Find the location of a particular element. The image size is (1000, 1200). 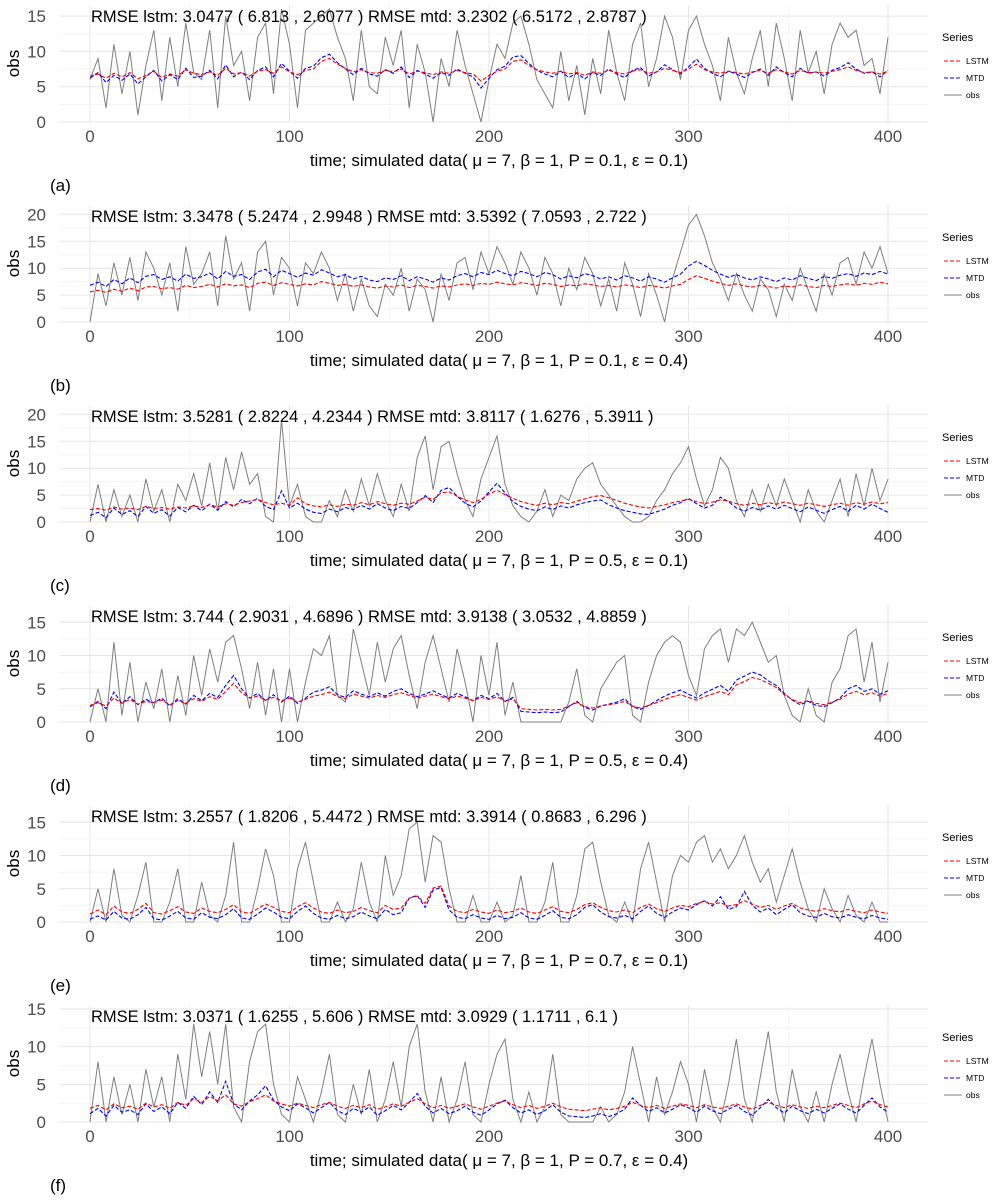

y-tick-label: 20 is located at coordinates (36, 414).